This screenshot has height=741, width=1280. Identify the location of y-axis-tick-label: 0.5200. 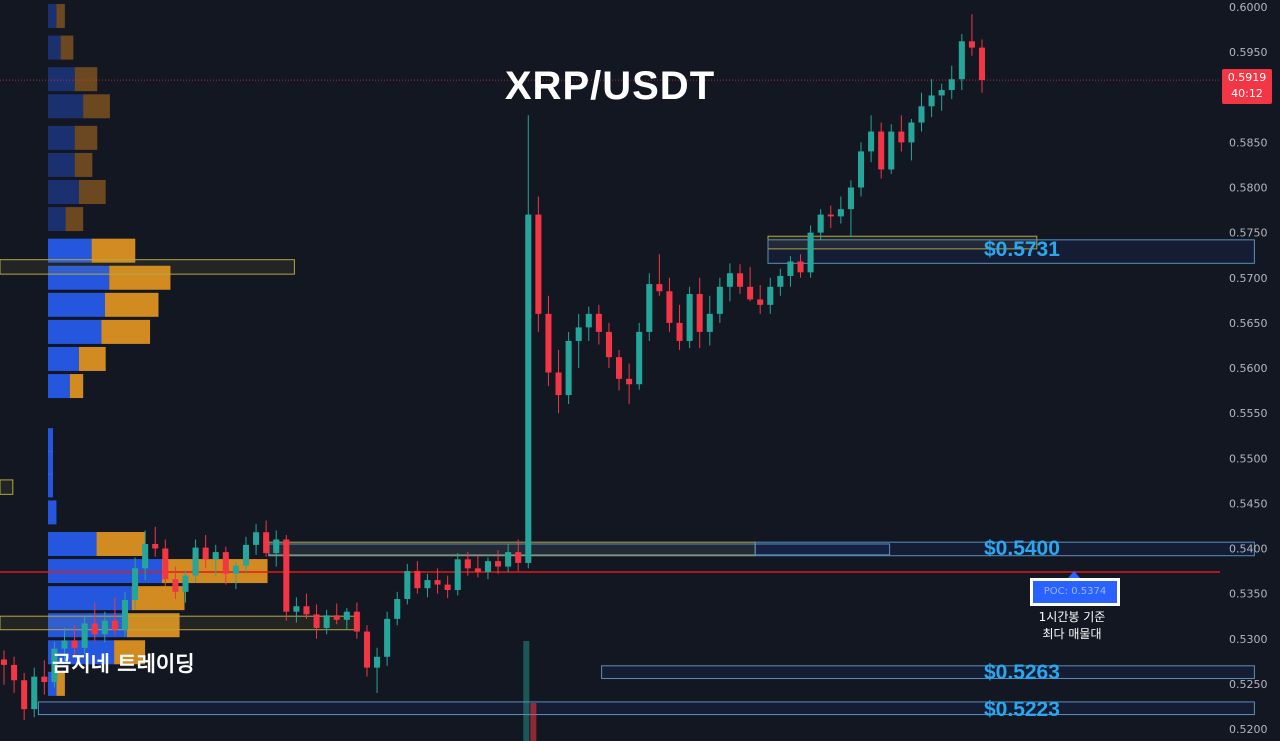
(1248, 729).